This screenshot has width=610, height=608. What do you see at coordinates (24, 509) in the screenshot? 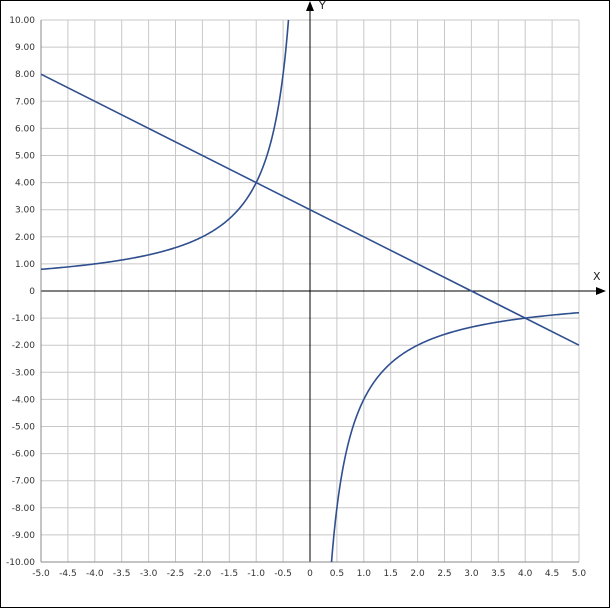
I see `y-tick-label: -8.00` at bounding box center [24, 509].